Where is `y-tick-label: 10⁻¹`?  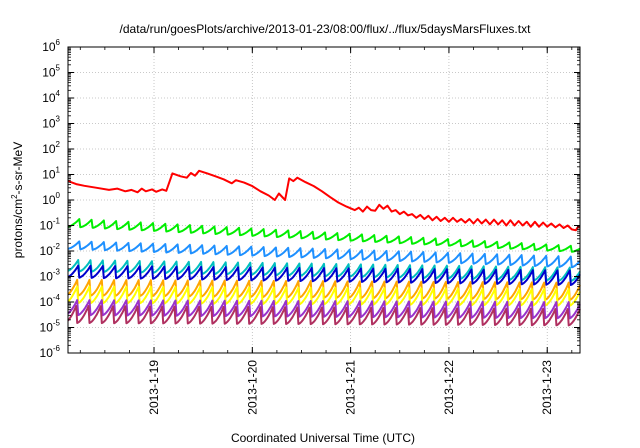 y-tick-label: 10⁻¹ is located at coordinates (50, 225).